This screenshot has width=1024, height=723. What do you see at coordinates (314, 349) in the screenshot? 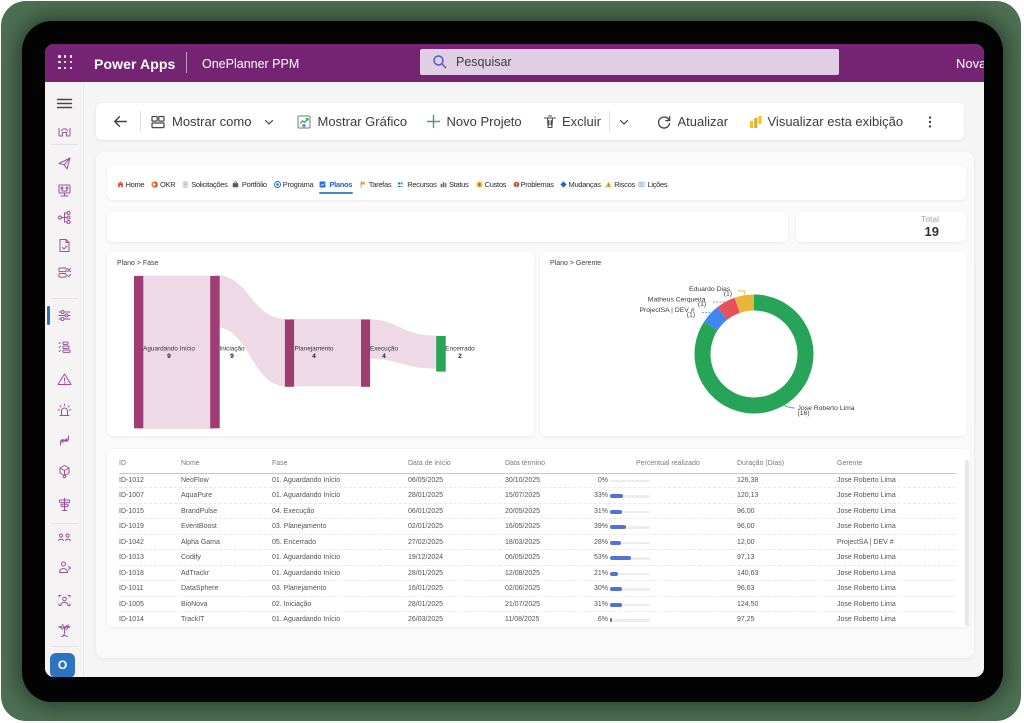
I see `svg-text: Planejamento` at bounding box center [314, 349].